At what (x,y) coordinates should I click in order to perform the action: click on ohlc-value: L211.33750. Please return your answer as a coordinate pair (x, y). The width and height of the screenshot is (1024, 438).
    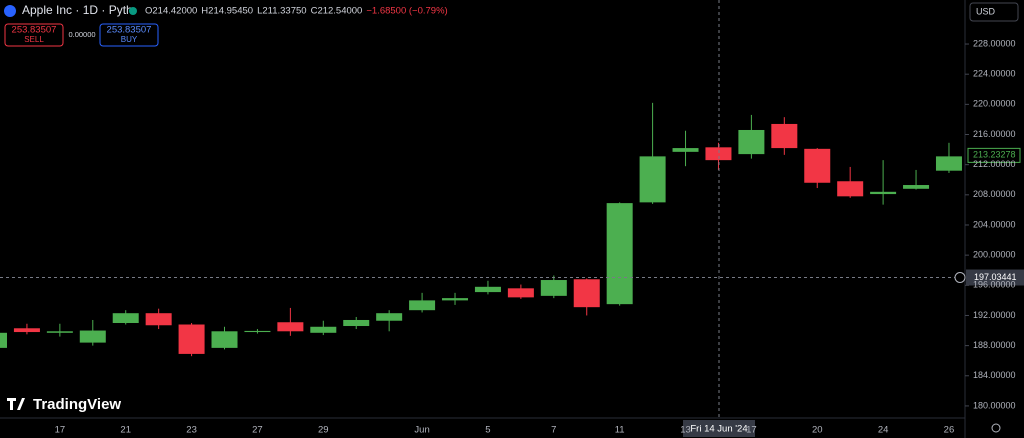
    Looking at the image, I should click on (282, 11).